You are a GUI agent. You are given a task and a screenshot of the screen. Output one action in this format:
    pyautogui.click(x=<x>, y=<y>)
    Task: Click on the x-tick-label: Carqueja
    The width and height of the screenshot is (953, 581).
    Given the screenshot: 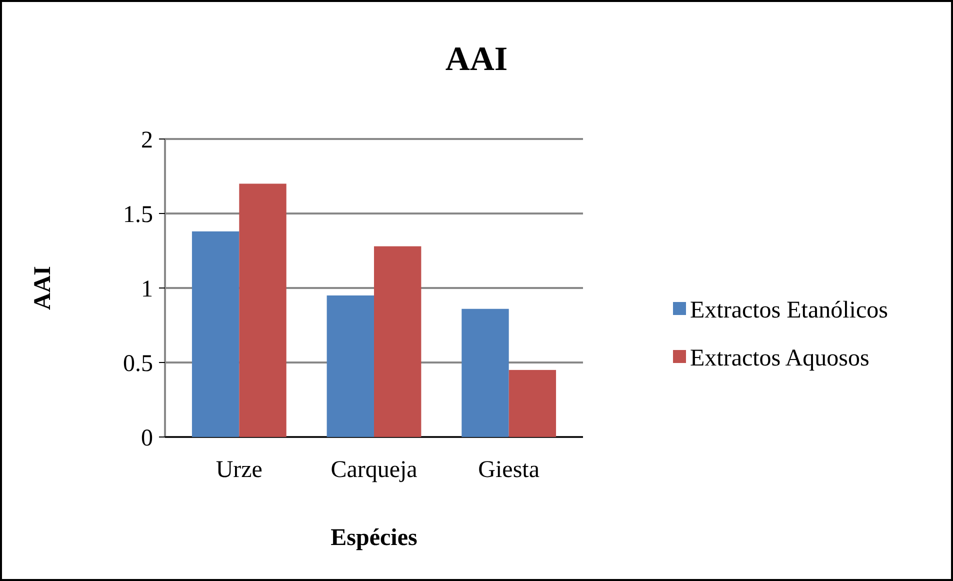 What is the action you would take?
    pyautogui.click(x=374, y=470)
    